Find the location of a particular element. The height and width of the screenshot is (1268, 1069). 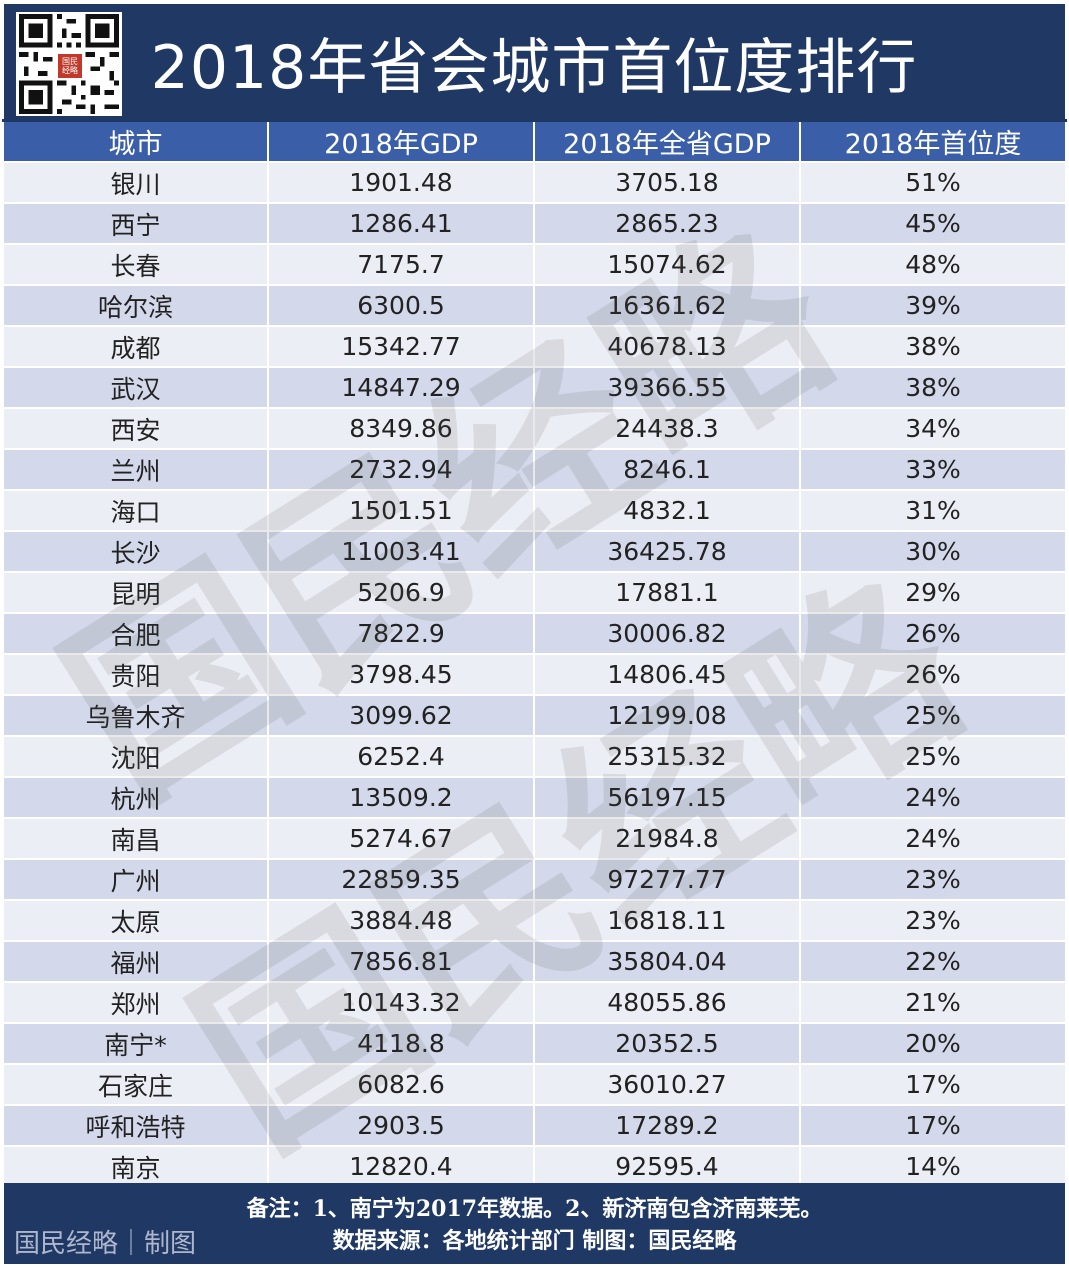

table-row: 南昌 5274.67 21984.8 24% is located at coordinates (534, 838).